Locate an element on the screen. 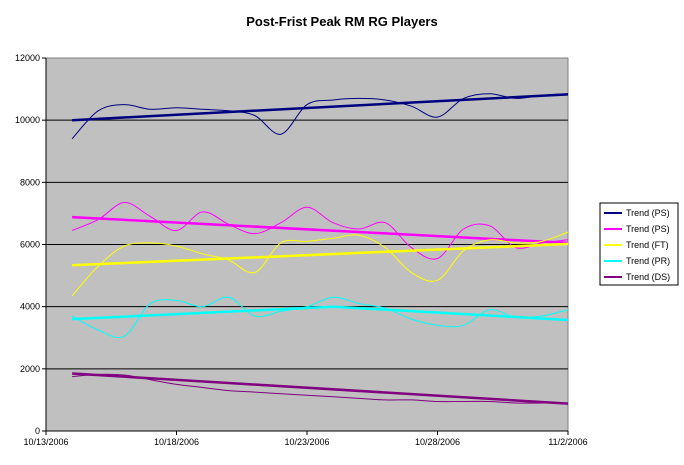 The width and height of the screenshot is (684, 465). y-tick-label: 0 is located at coordinates (37, 431).